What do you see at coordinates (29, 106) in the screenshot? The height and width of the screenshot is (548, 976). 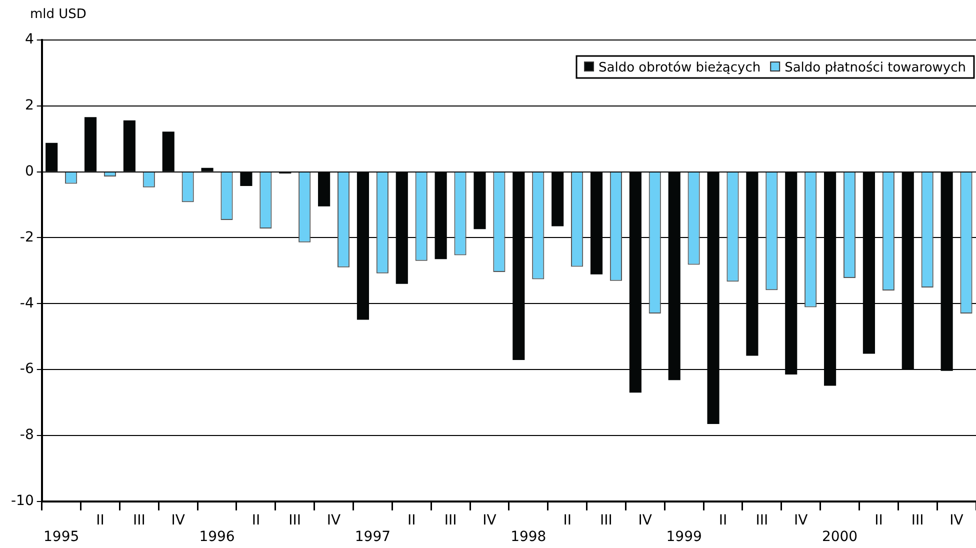 I see `y-tick-label: 2` at bounding box center [29, 106].